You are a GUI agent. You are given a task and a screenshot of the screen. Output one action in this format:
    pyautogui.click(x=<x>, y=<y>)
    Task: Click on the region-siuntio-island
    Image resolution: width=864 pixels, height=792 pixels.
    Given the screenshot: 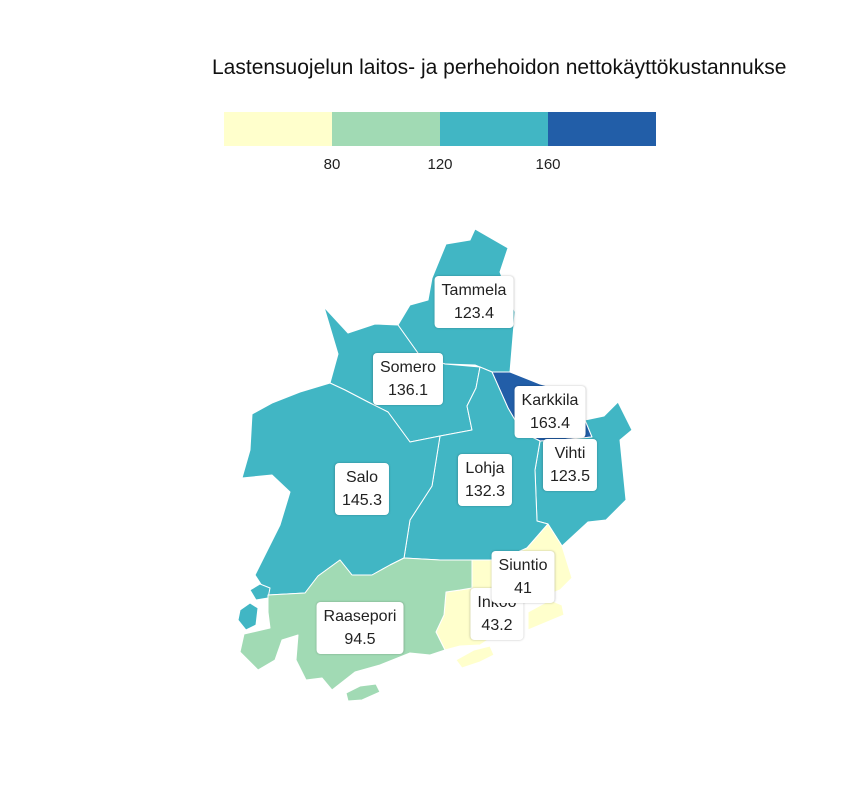 What is the action you would take?
    pyautogui.click(x=546, y=615)
    